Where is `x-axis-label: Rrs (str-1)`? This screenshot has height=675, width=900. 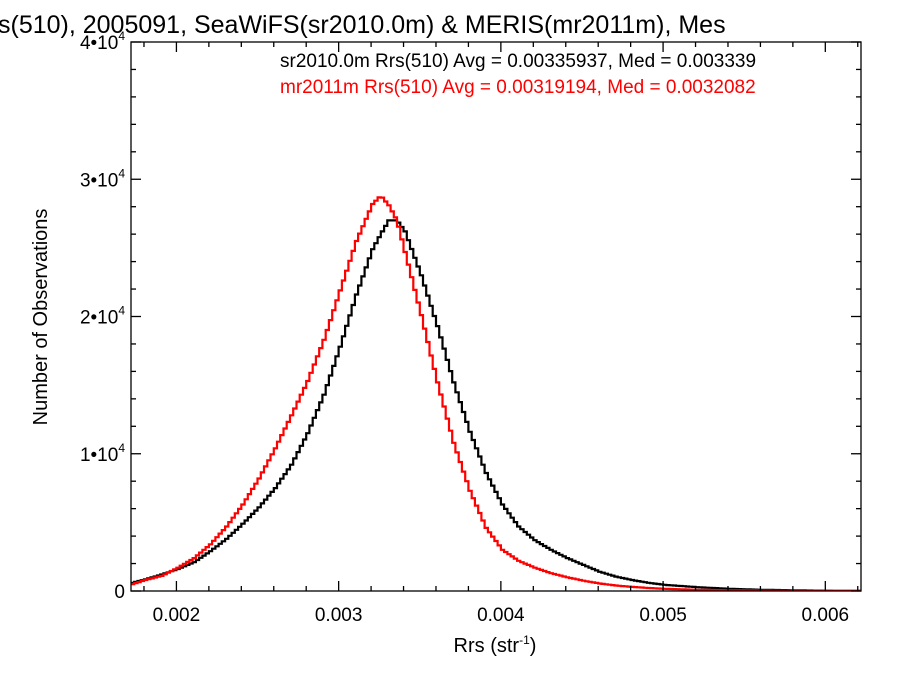 x-axis-label: Rrs (str-1) is located at coordinates (495, 645).